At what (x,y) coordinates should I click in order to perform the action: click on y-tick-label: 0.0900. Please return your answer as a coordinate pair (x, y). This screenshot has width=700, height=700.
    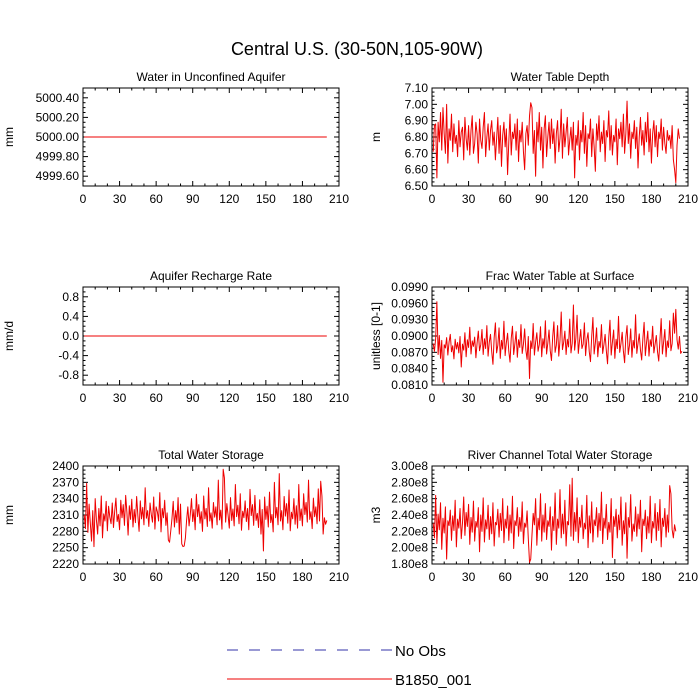
    Looking at the image, I should click on (409, 336).